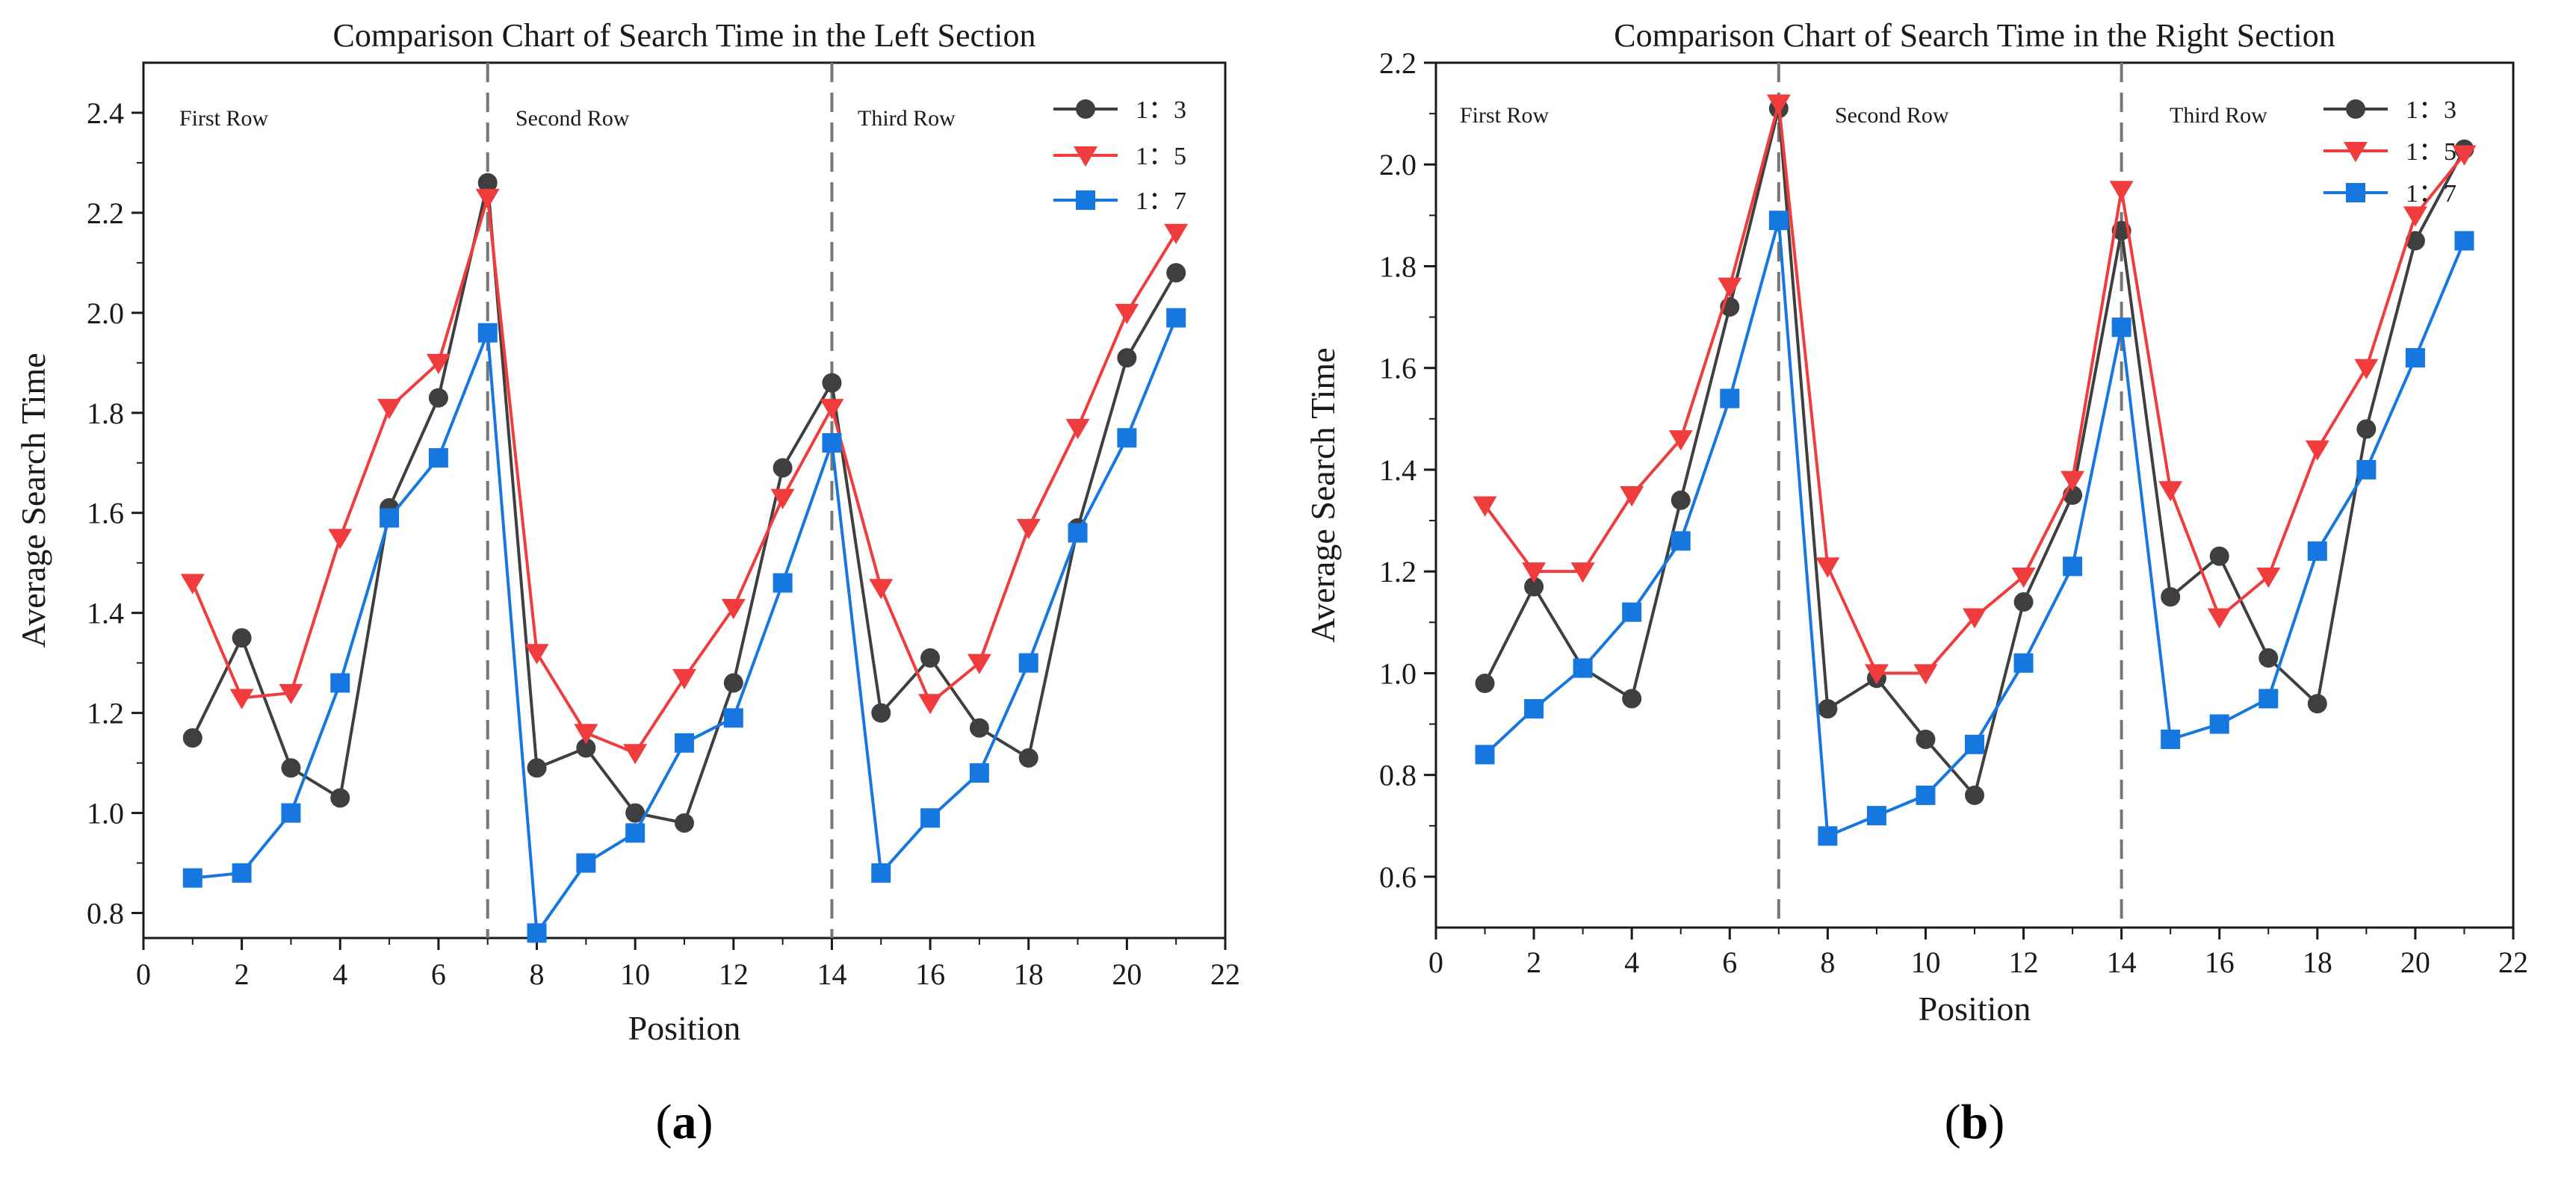 The width and height of the screenshot is (2576, 1177). What do you see at coordinates (2389, 194) in the screenshot?
I see `legend-item: 1：7` at bounding box center [2389, 194].